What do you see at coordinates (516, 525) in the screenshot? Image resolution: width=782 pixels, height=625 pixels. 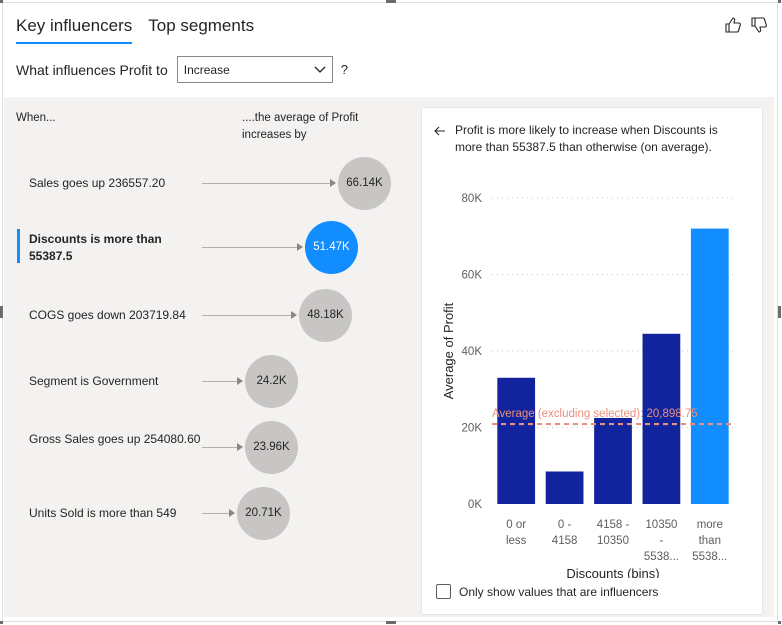 I see `x-tick-label: 0 or` at bounding box center [516, 525].